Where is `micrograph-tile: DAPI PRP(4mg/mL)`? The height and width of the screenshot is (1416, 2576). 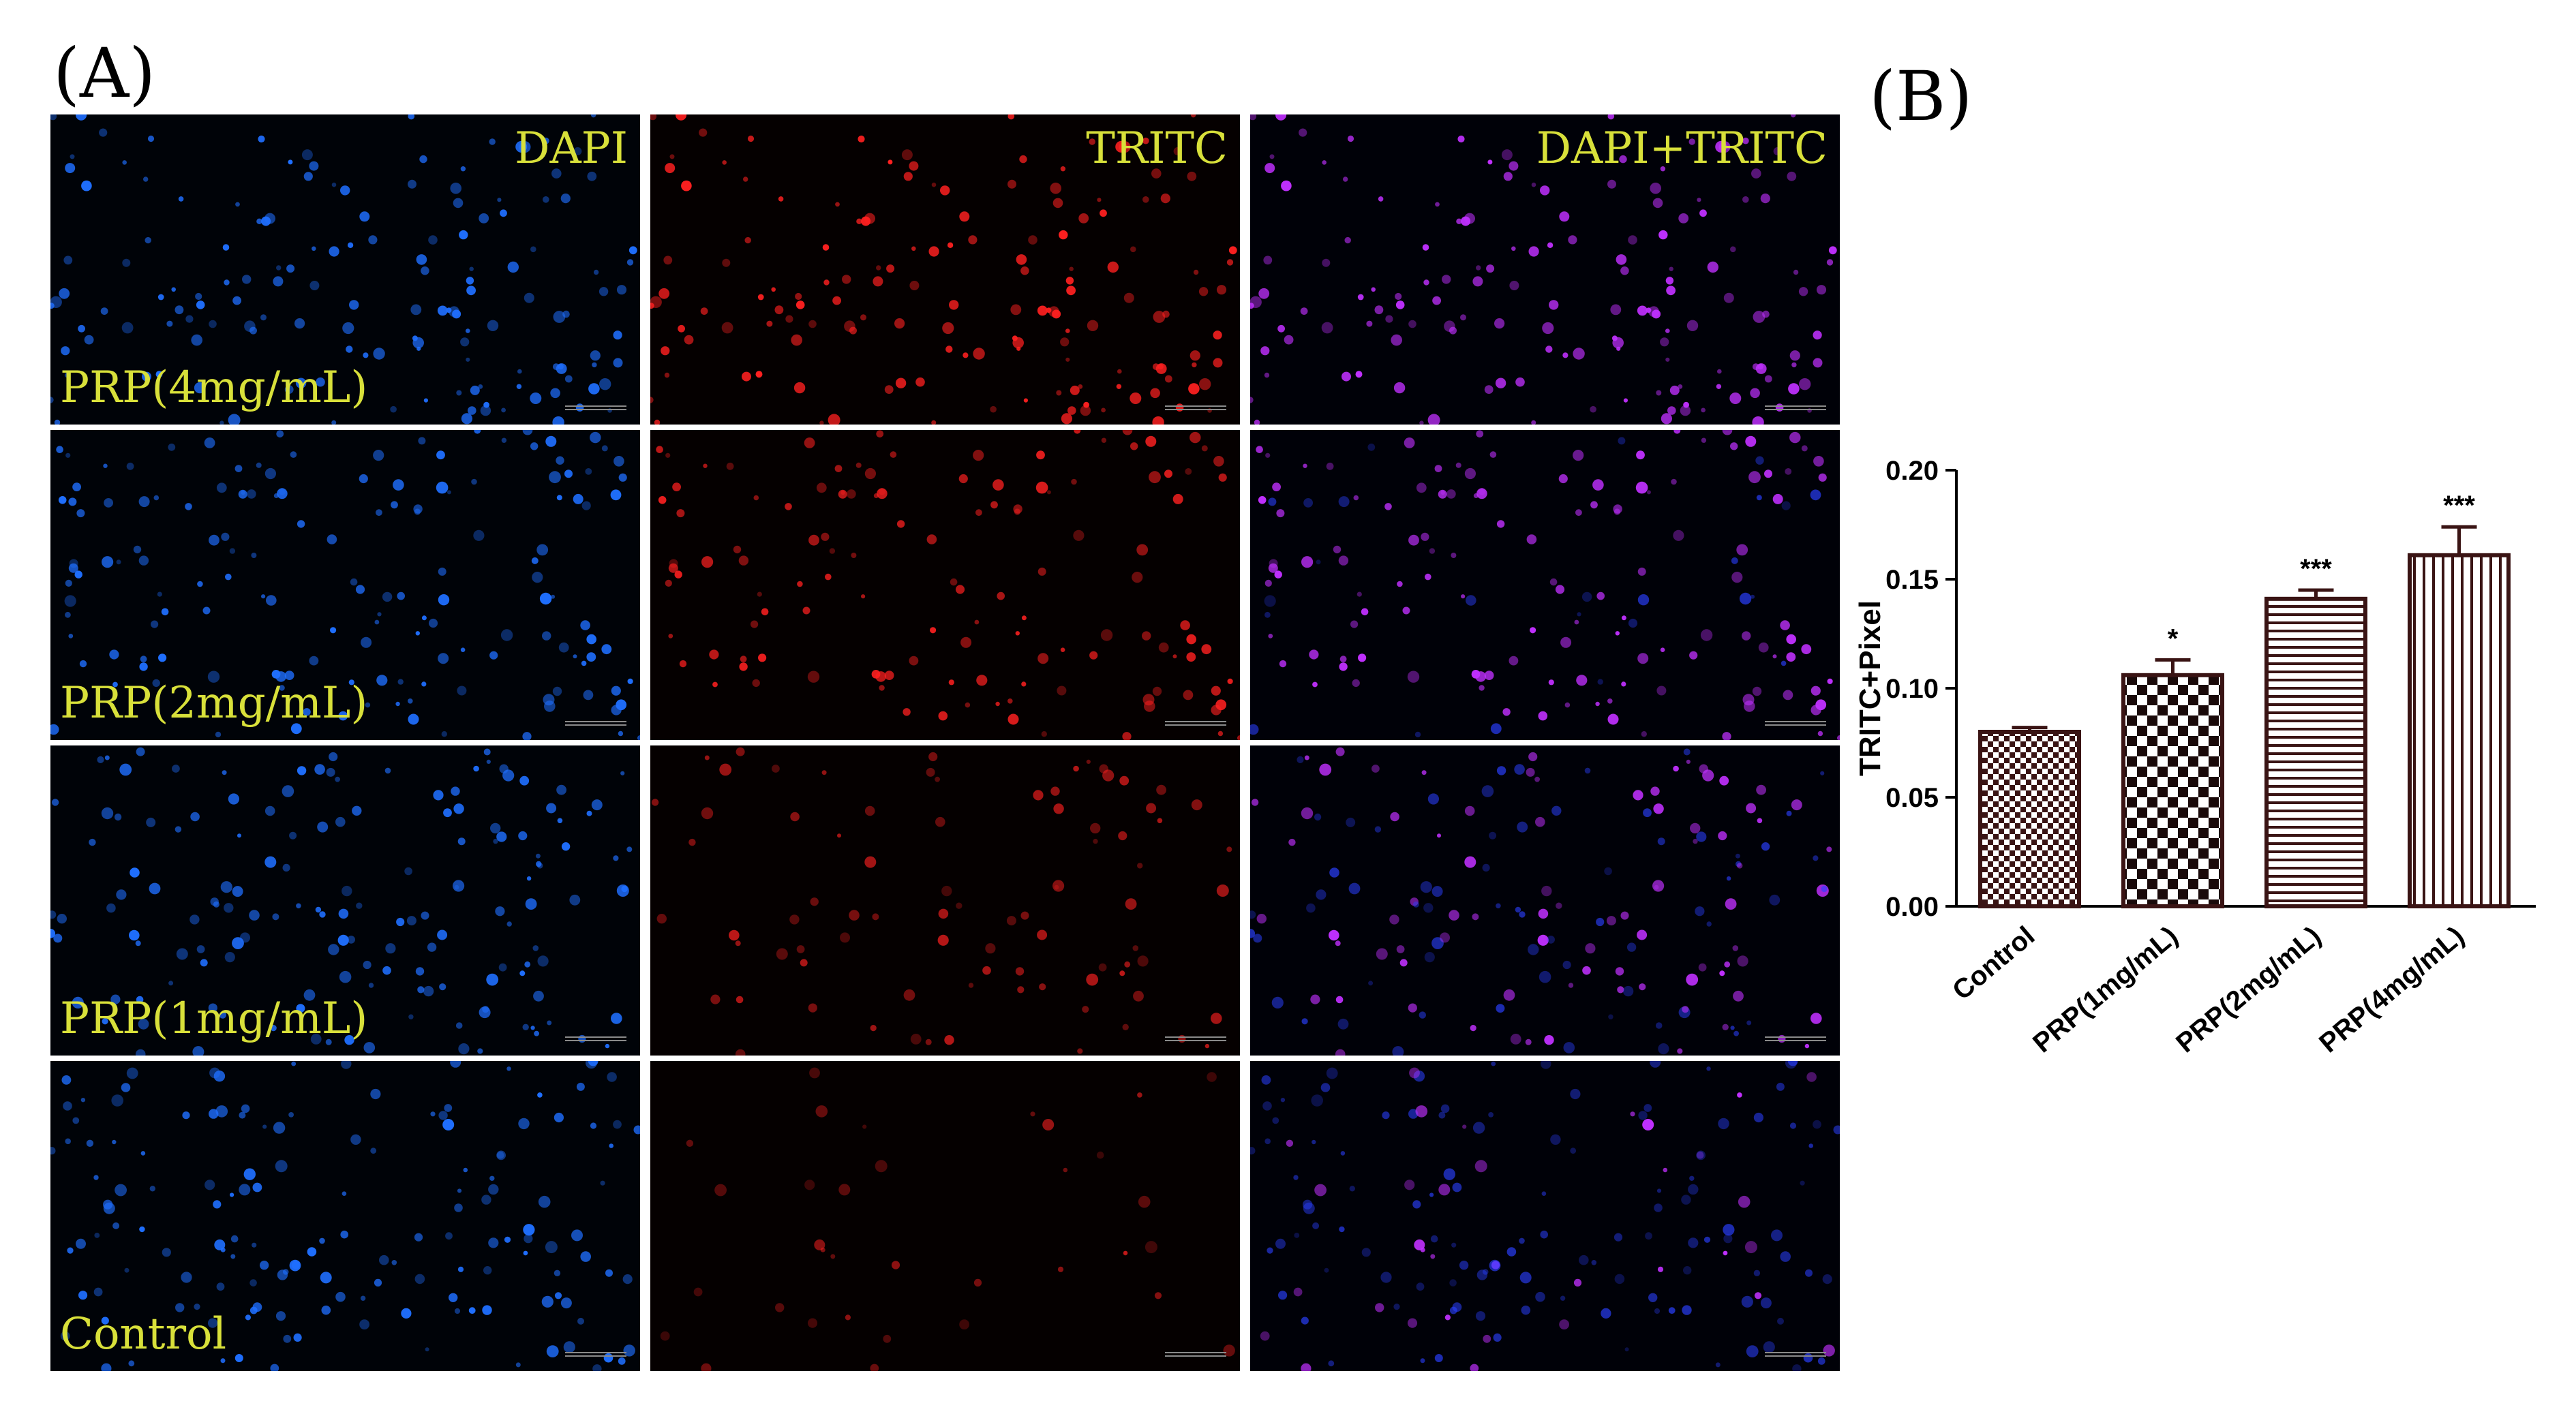 micrograph-tile: DAPI PRP(4mg/mL) is located at coordinates (345, 269).